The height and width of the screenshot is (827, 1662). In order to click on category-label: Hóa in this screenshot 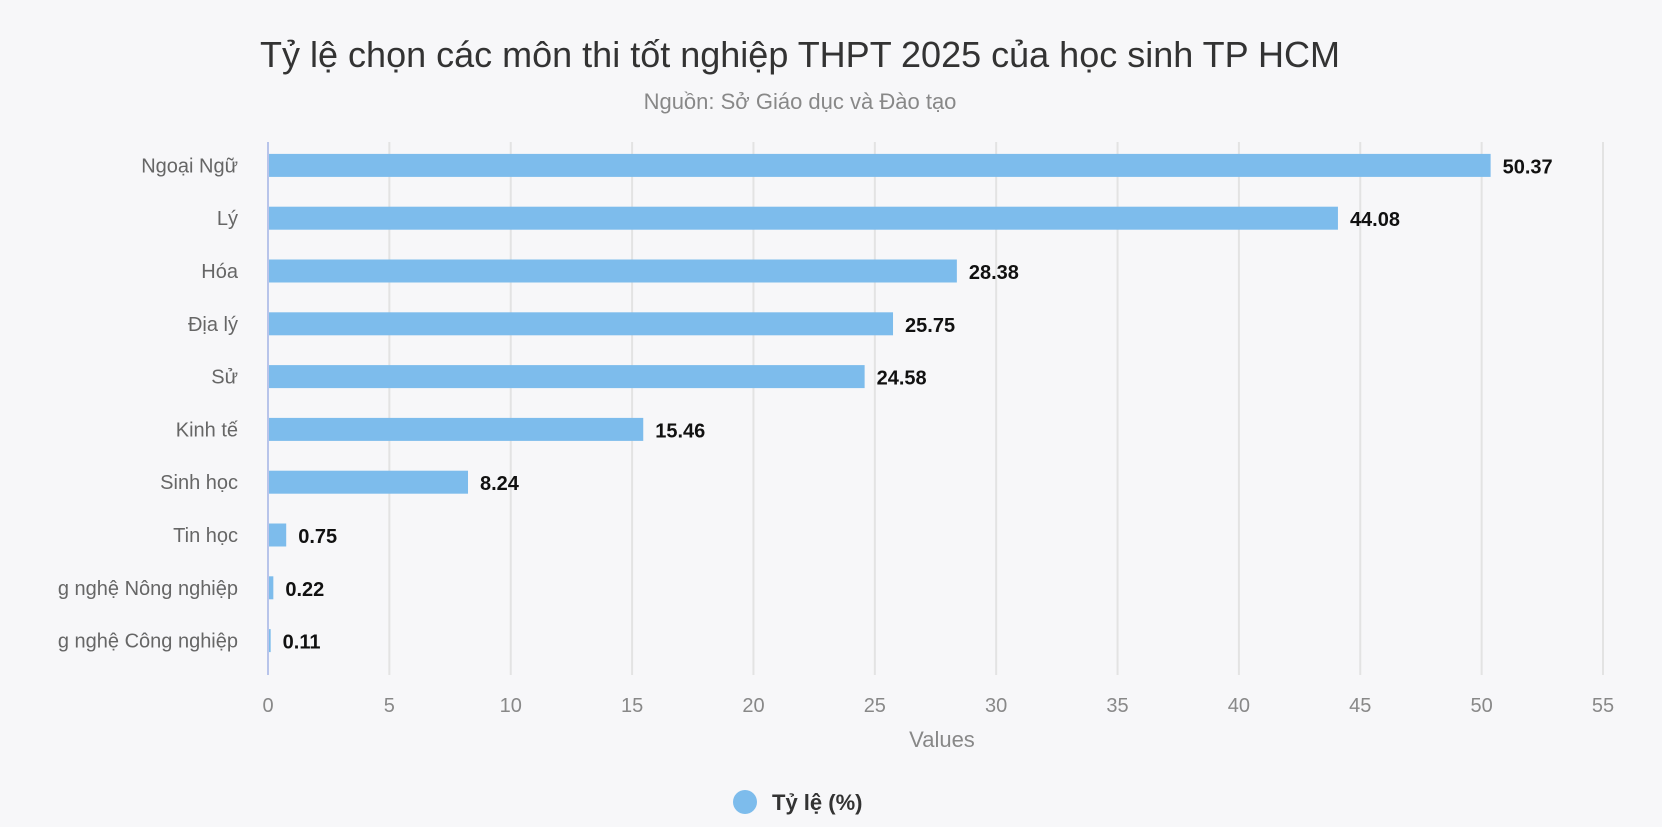, I will do `click(220, 272)`.